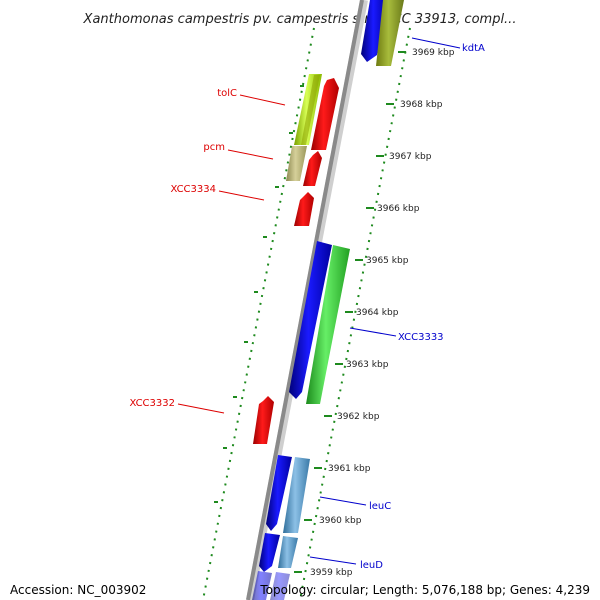 This screenshot has height=600, width=600. Describe the element at coordinates (473, 48) in the screenshot. I see `gene-label: kdtA` at that location.